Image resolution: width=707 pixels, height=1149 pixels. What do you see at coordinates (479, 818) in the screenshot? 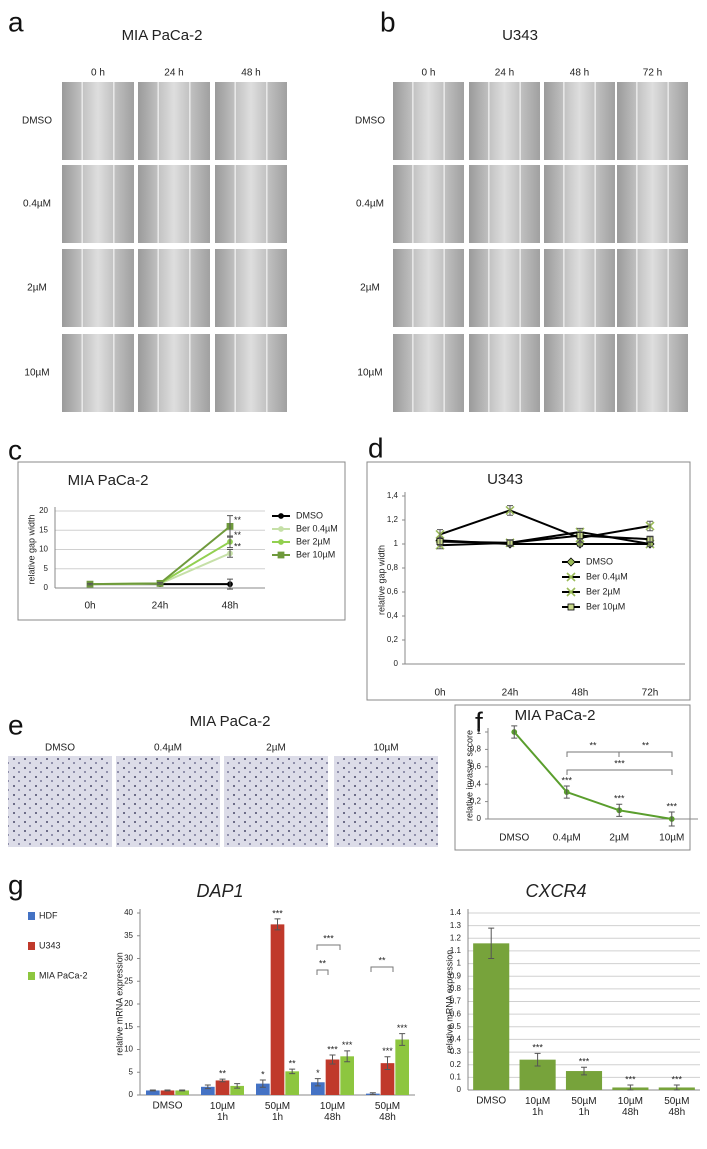
I see `y-tick-label: 0` at bounding box center [479, 818].